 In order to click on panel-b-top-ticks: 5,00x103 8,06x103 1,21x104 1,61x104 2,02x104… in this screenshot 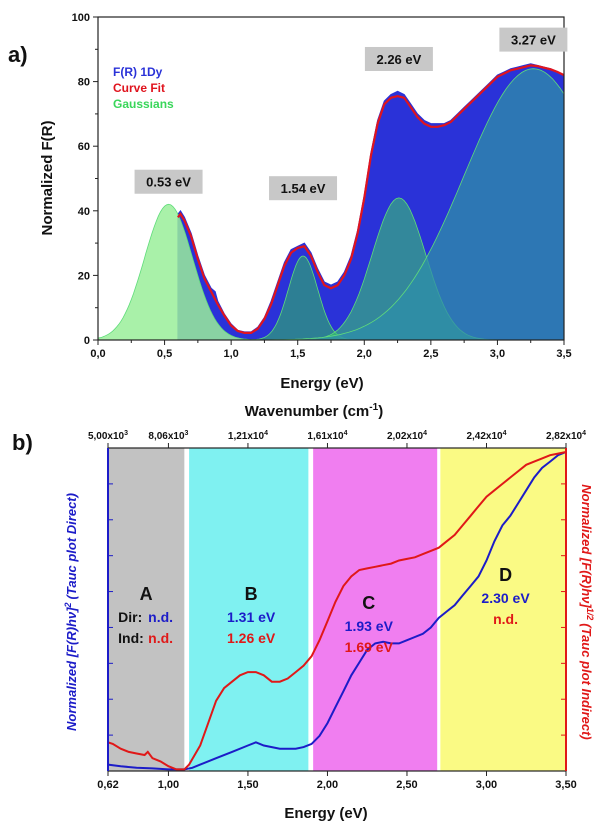, I will do `click(337, 439)`.